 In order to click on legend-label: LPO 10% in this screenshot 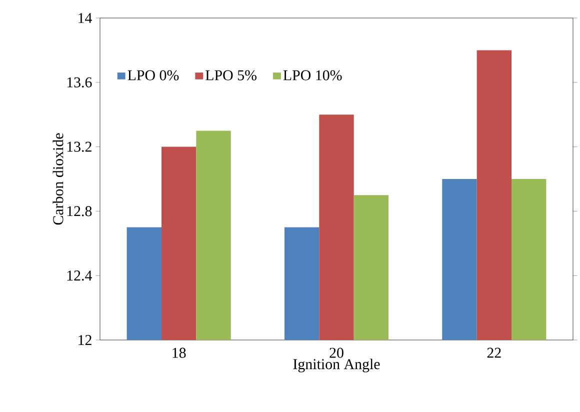, I will do `click(312, 75)`.